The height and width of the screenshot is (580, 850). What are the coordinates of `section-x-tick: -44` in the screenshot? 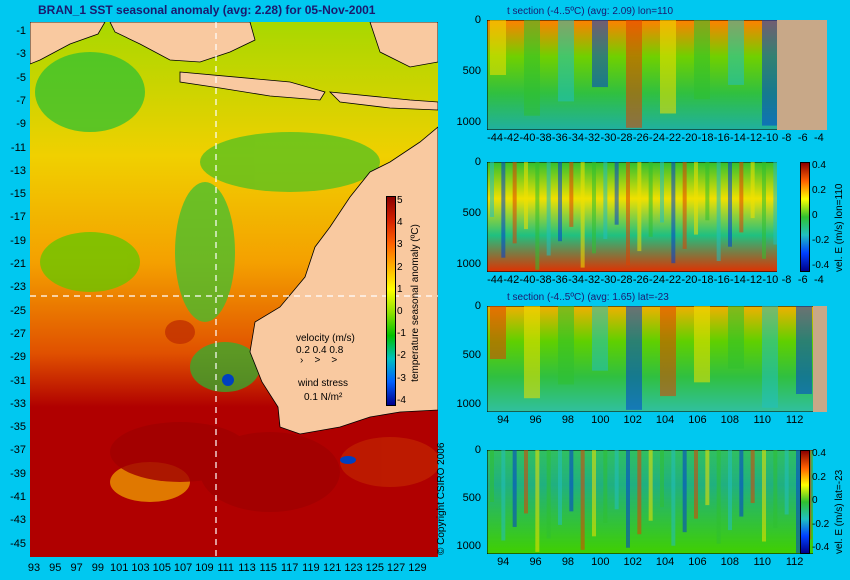 It's located at (495, 280).